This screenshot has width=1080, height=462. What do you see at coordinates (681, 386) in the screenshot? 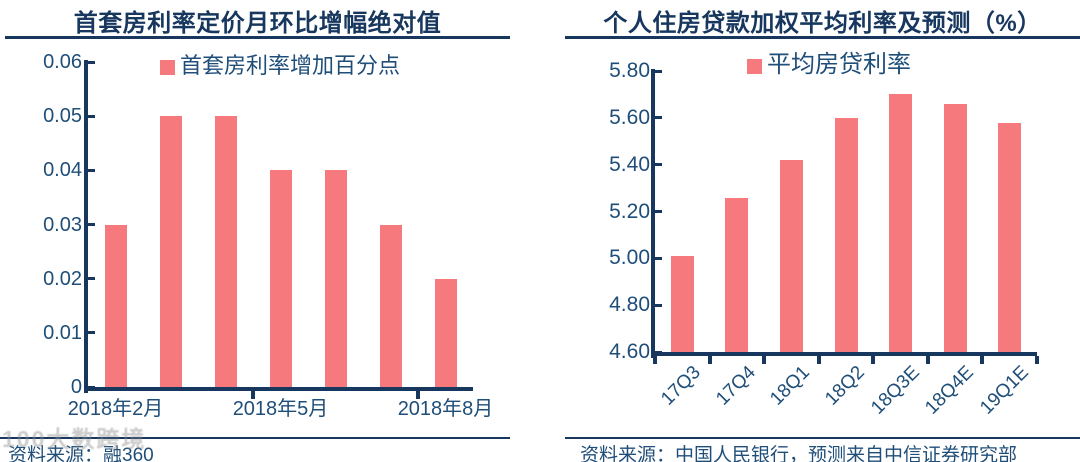
I see `x-tick-label: 17Q3` at bounding box center [681, 386].